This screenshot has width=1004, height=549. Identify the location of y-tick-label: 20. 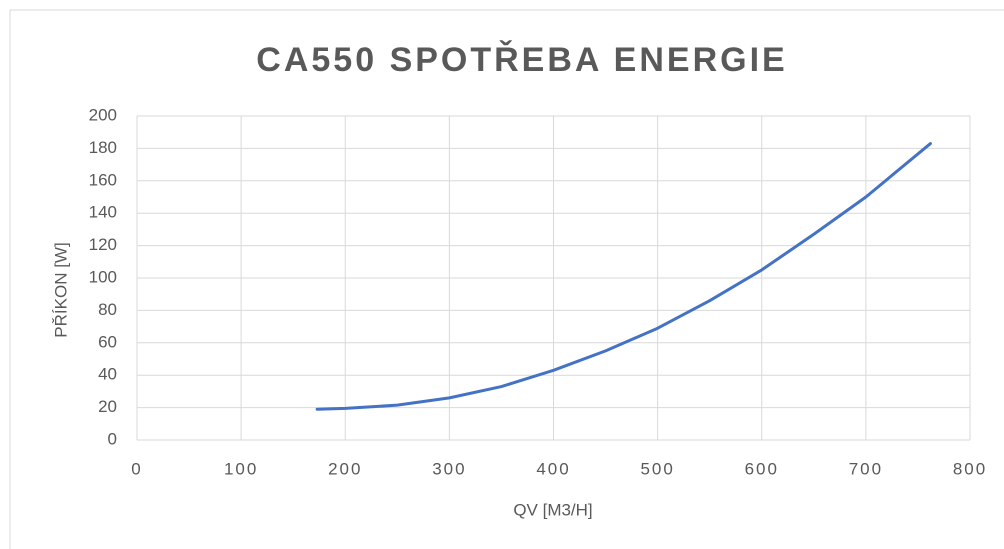
(107, 406).